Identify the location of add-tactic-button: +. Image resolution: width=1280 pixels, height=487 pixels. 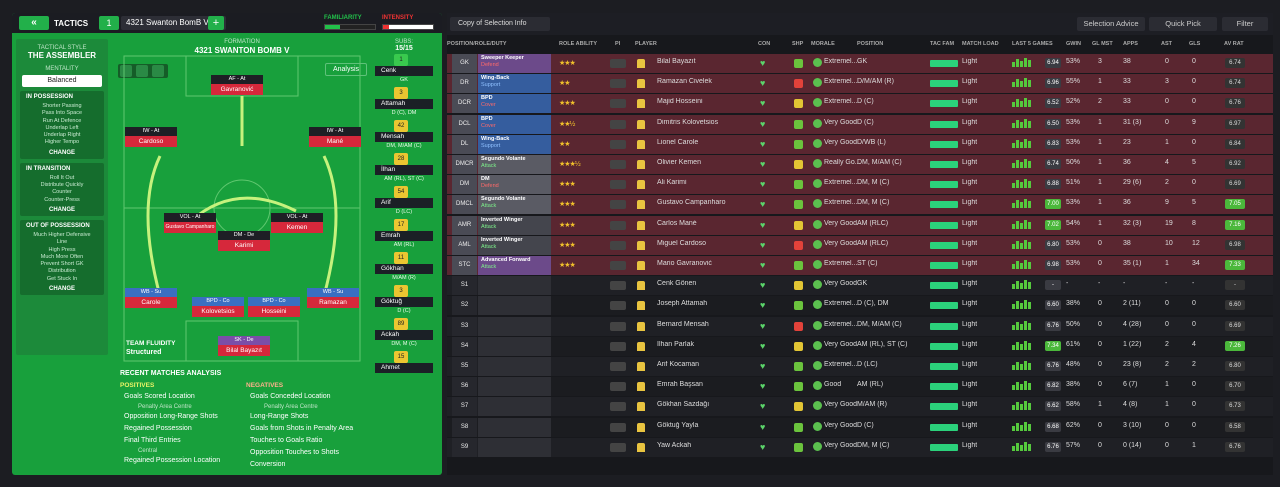
(216, 23).